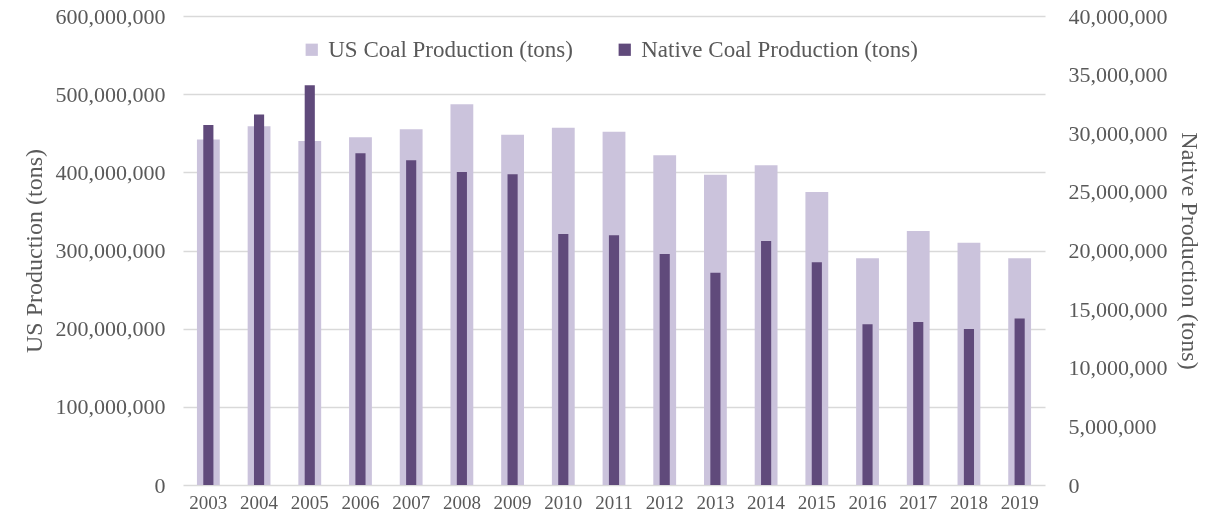 The height and width of the screenshot is (525, 1220). I want to click on y-tick-label: 100,000,000, so click(110, 407).